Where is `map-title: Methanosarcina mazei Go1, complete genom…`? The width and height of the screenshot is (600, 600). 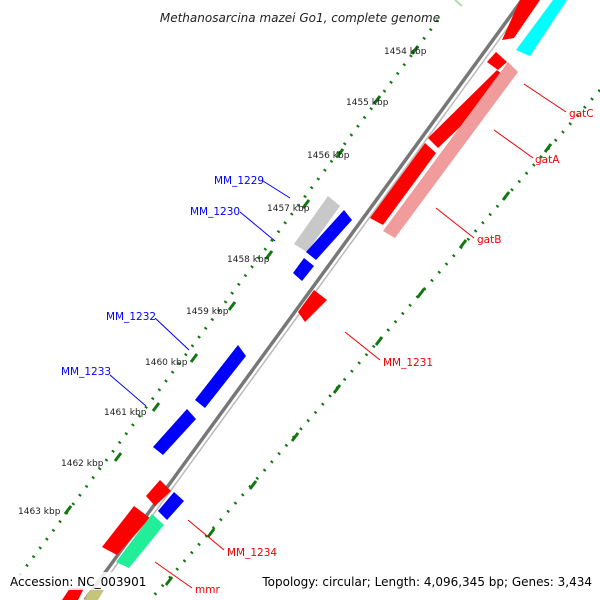 map-title: Methanosarcina mazei Go1, complete genom… is located at coordinates (300, 18).